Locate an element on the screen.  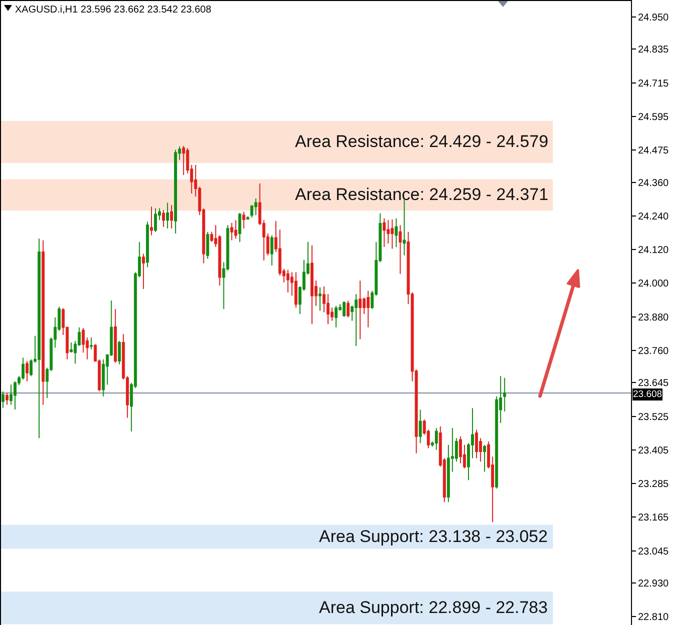
band-label: Area Support: 23.138 - 23.052 is located at coordinates (433, 536).